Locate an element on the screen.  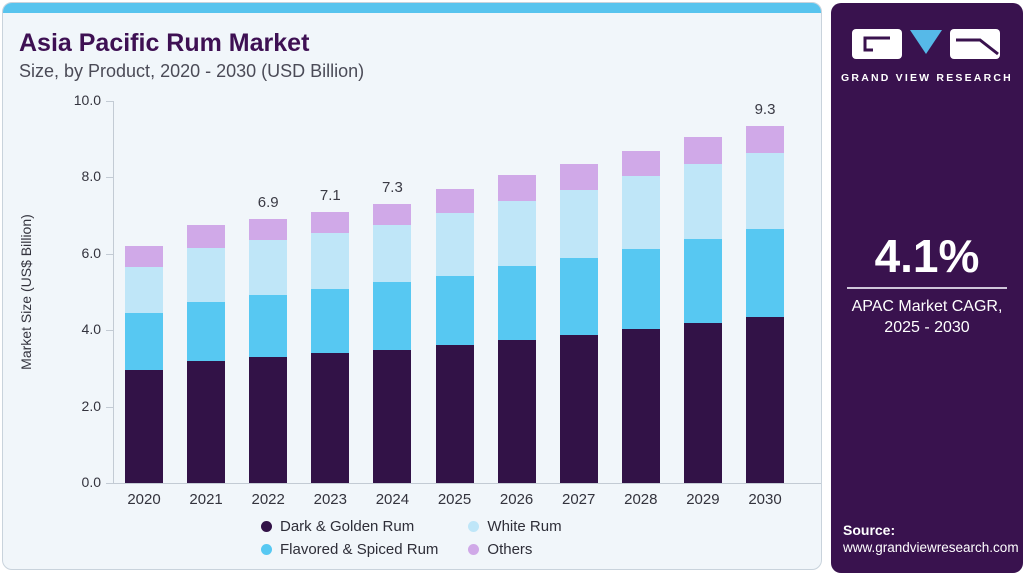
x-tick-label: 2021 is located at coordinates (206, 499).